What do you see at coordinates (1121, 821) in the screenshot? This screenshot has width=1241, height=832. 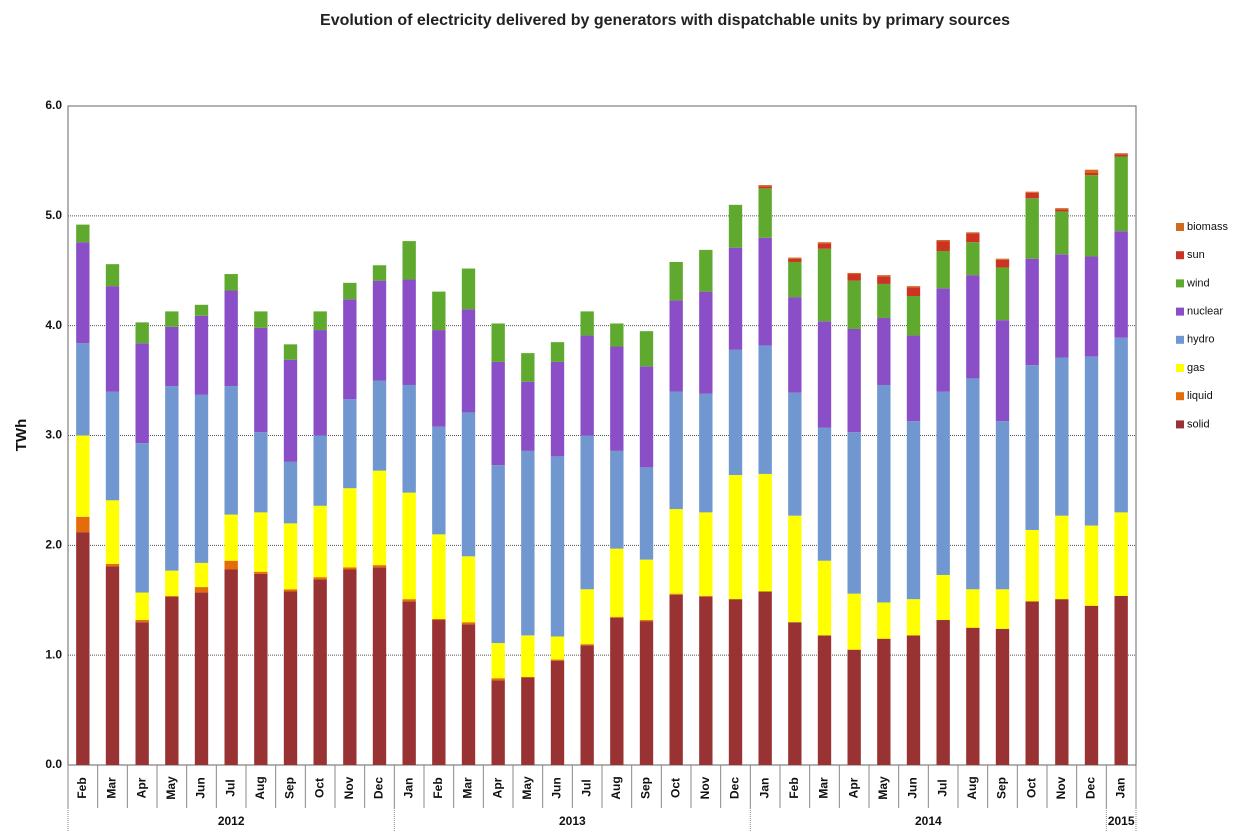 I see `group-label: 2015` at bounding box center [1121, 821].